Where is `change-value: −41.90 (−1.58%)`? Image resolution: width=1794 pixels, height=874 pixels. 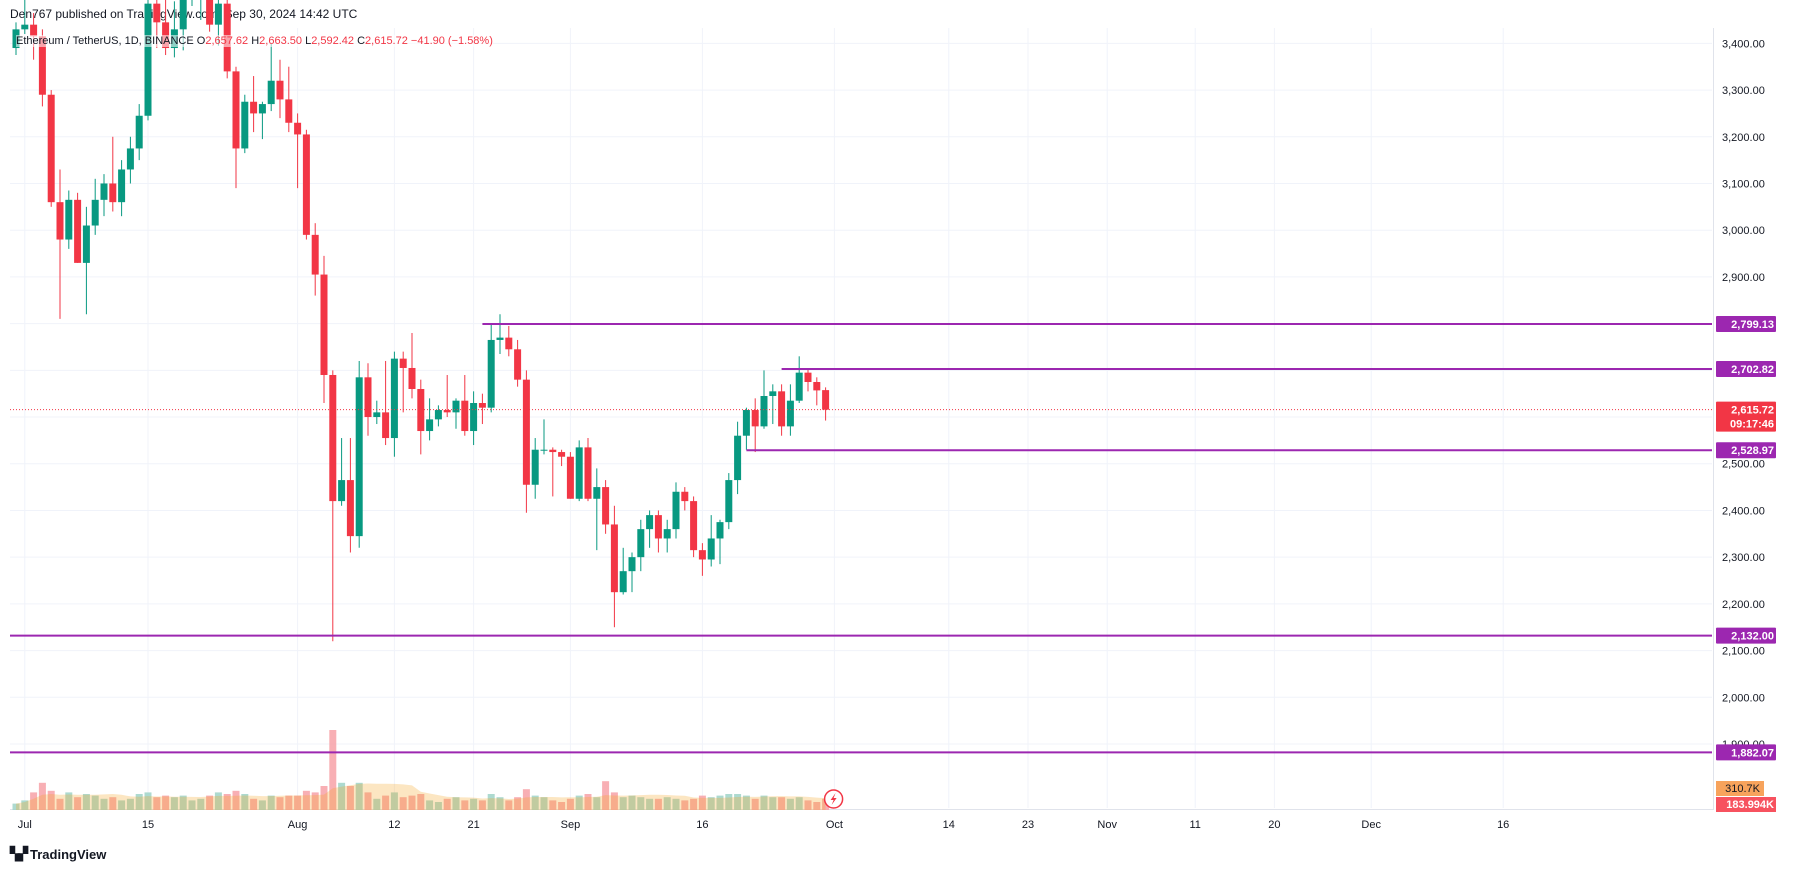
change-value: −41.90 (−1.58%) is located at coordinates (451, 41).